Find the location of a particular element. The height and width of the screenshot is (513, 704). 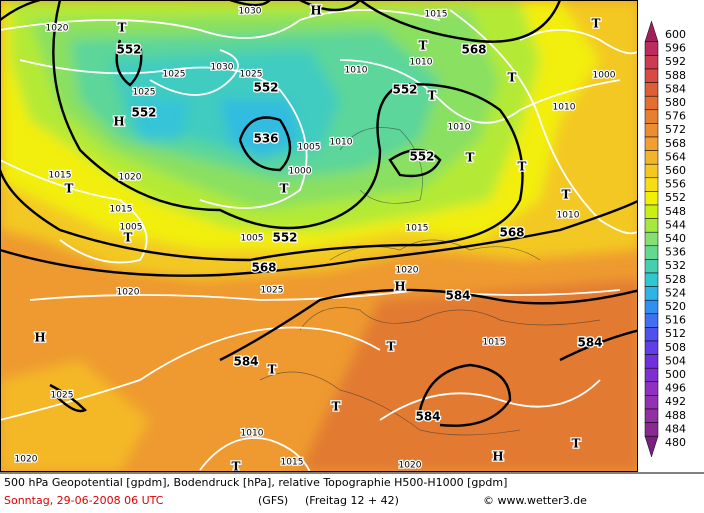

colorbar-label: 504 is located at coordinates (675, 360).